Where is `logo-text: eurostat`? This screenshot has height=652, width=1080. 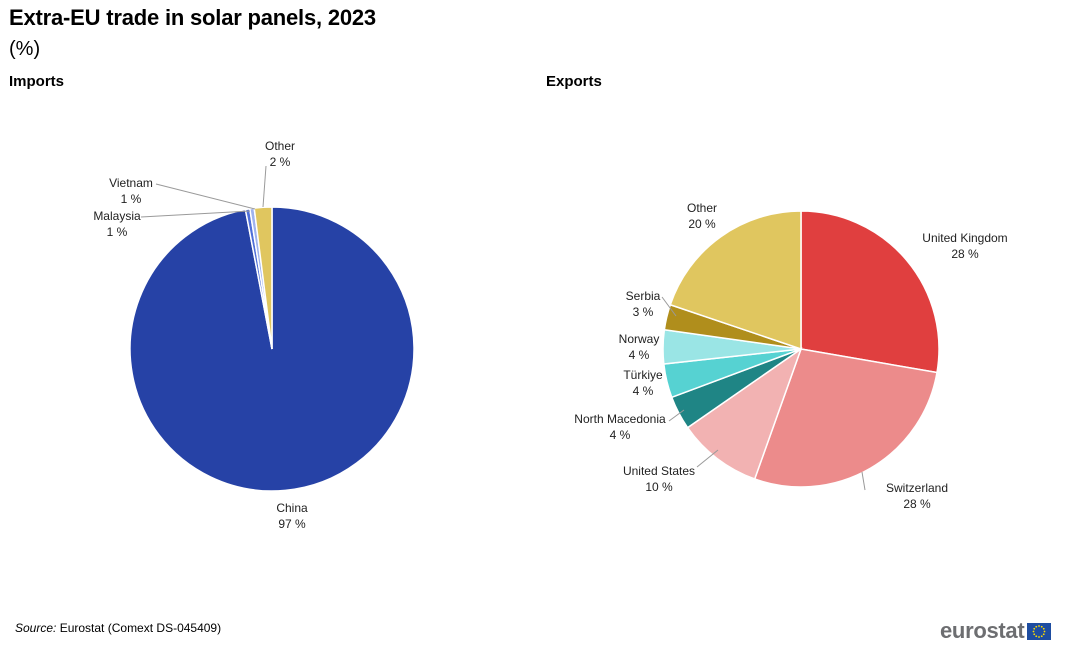 logo-text: eurostat is located at coordinates (982, 630).